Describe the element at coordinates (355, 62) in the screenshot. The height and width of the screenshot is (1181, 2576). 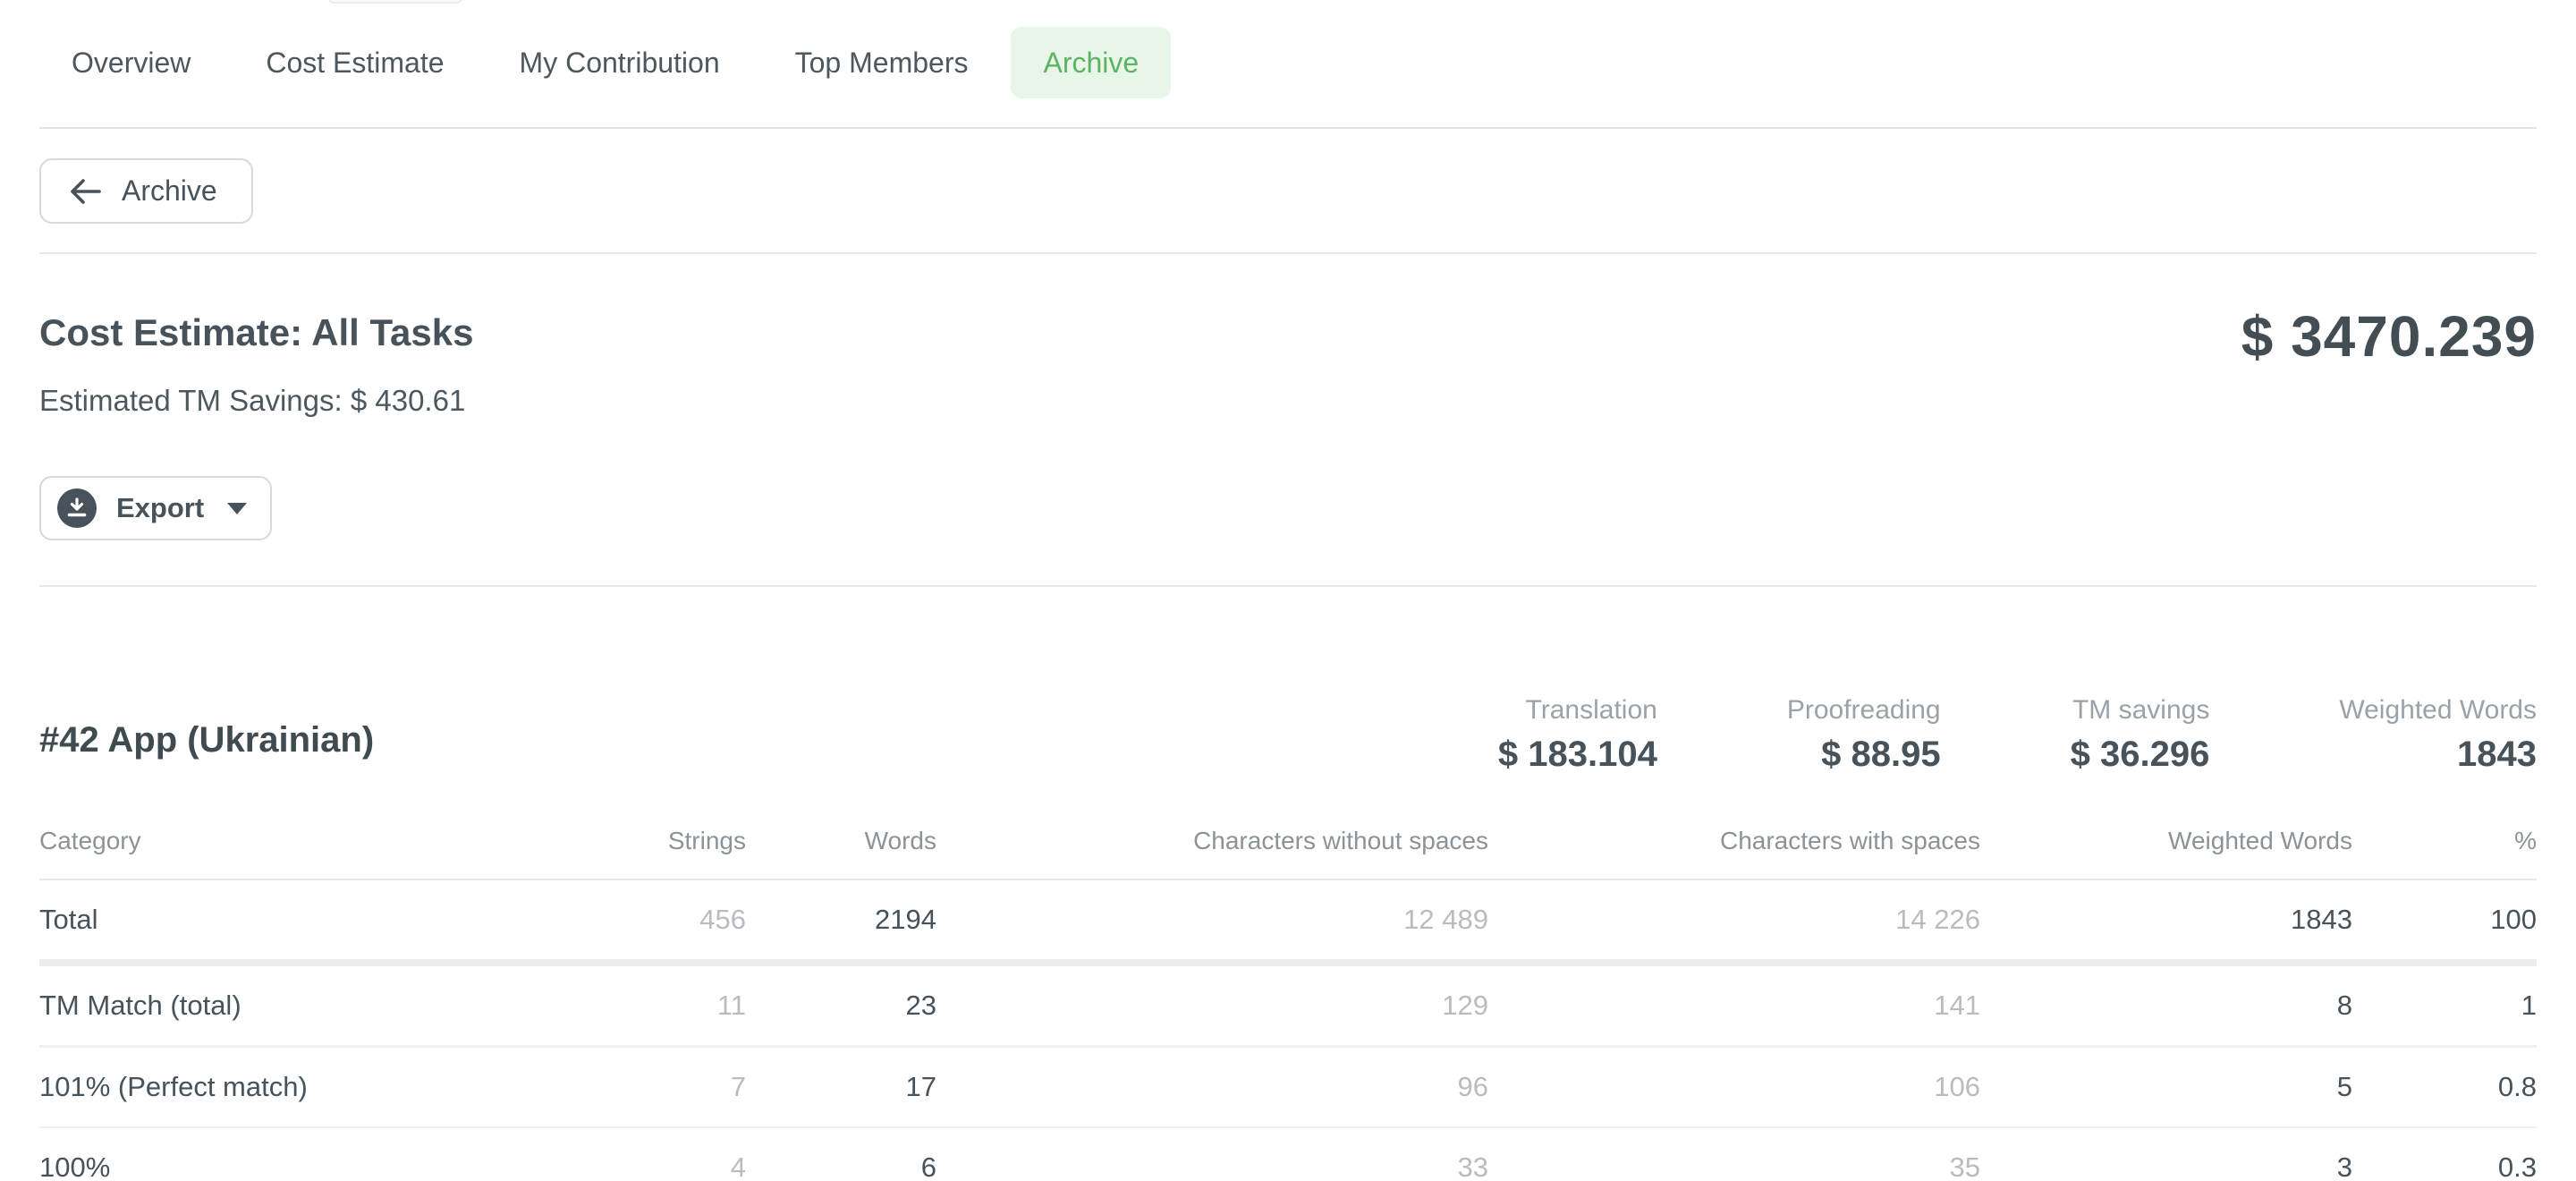
I see `tab-cost-estimate: Cost Estimate` at that location.